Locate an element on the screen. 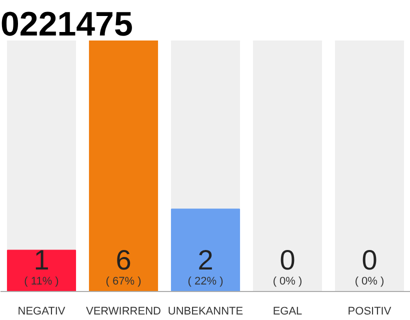  chart-title: 0221475 is located at coordinates (66, 25).